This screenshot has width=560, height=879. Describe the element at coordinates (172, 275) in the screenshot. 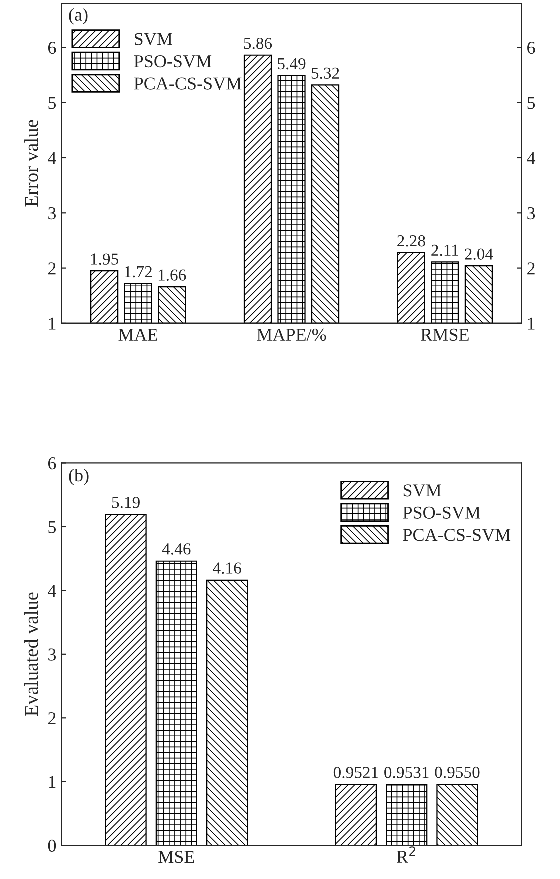

I see `data-label: 1.66` at that location.